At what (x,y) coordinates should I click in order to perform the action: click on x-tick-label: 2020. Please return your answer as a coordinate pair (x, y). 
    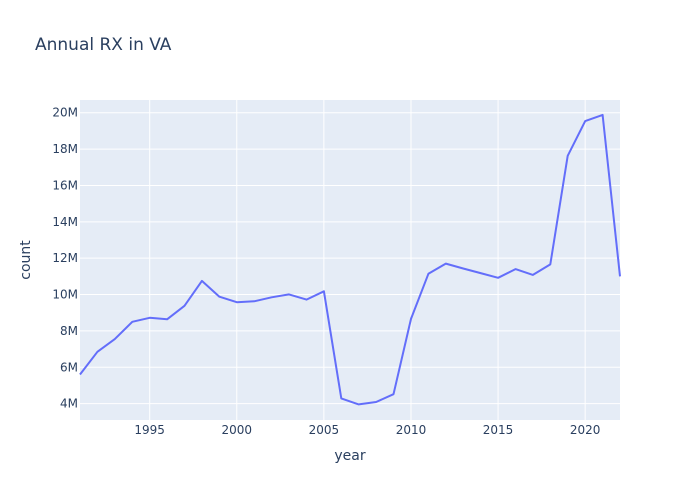
    Looking at the image, I should click on (585, 430).